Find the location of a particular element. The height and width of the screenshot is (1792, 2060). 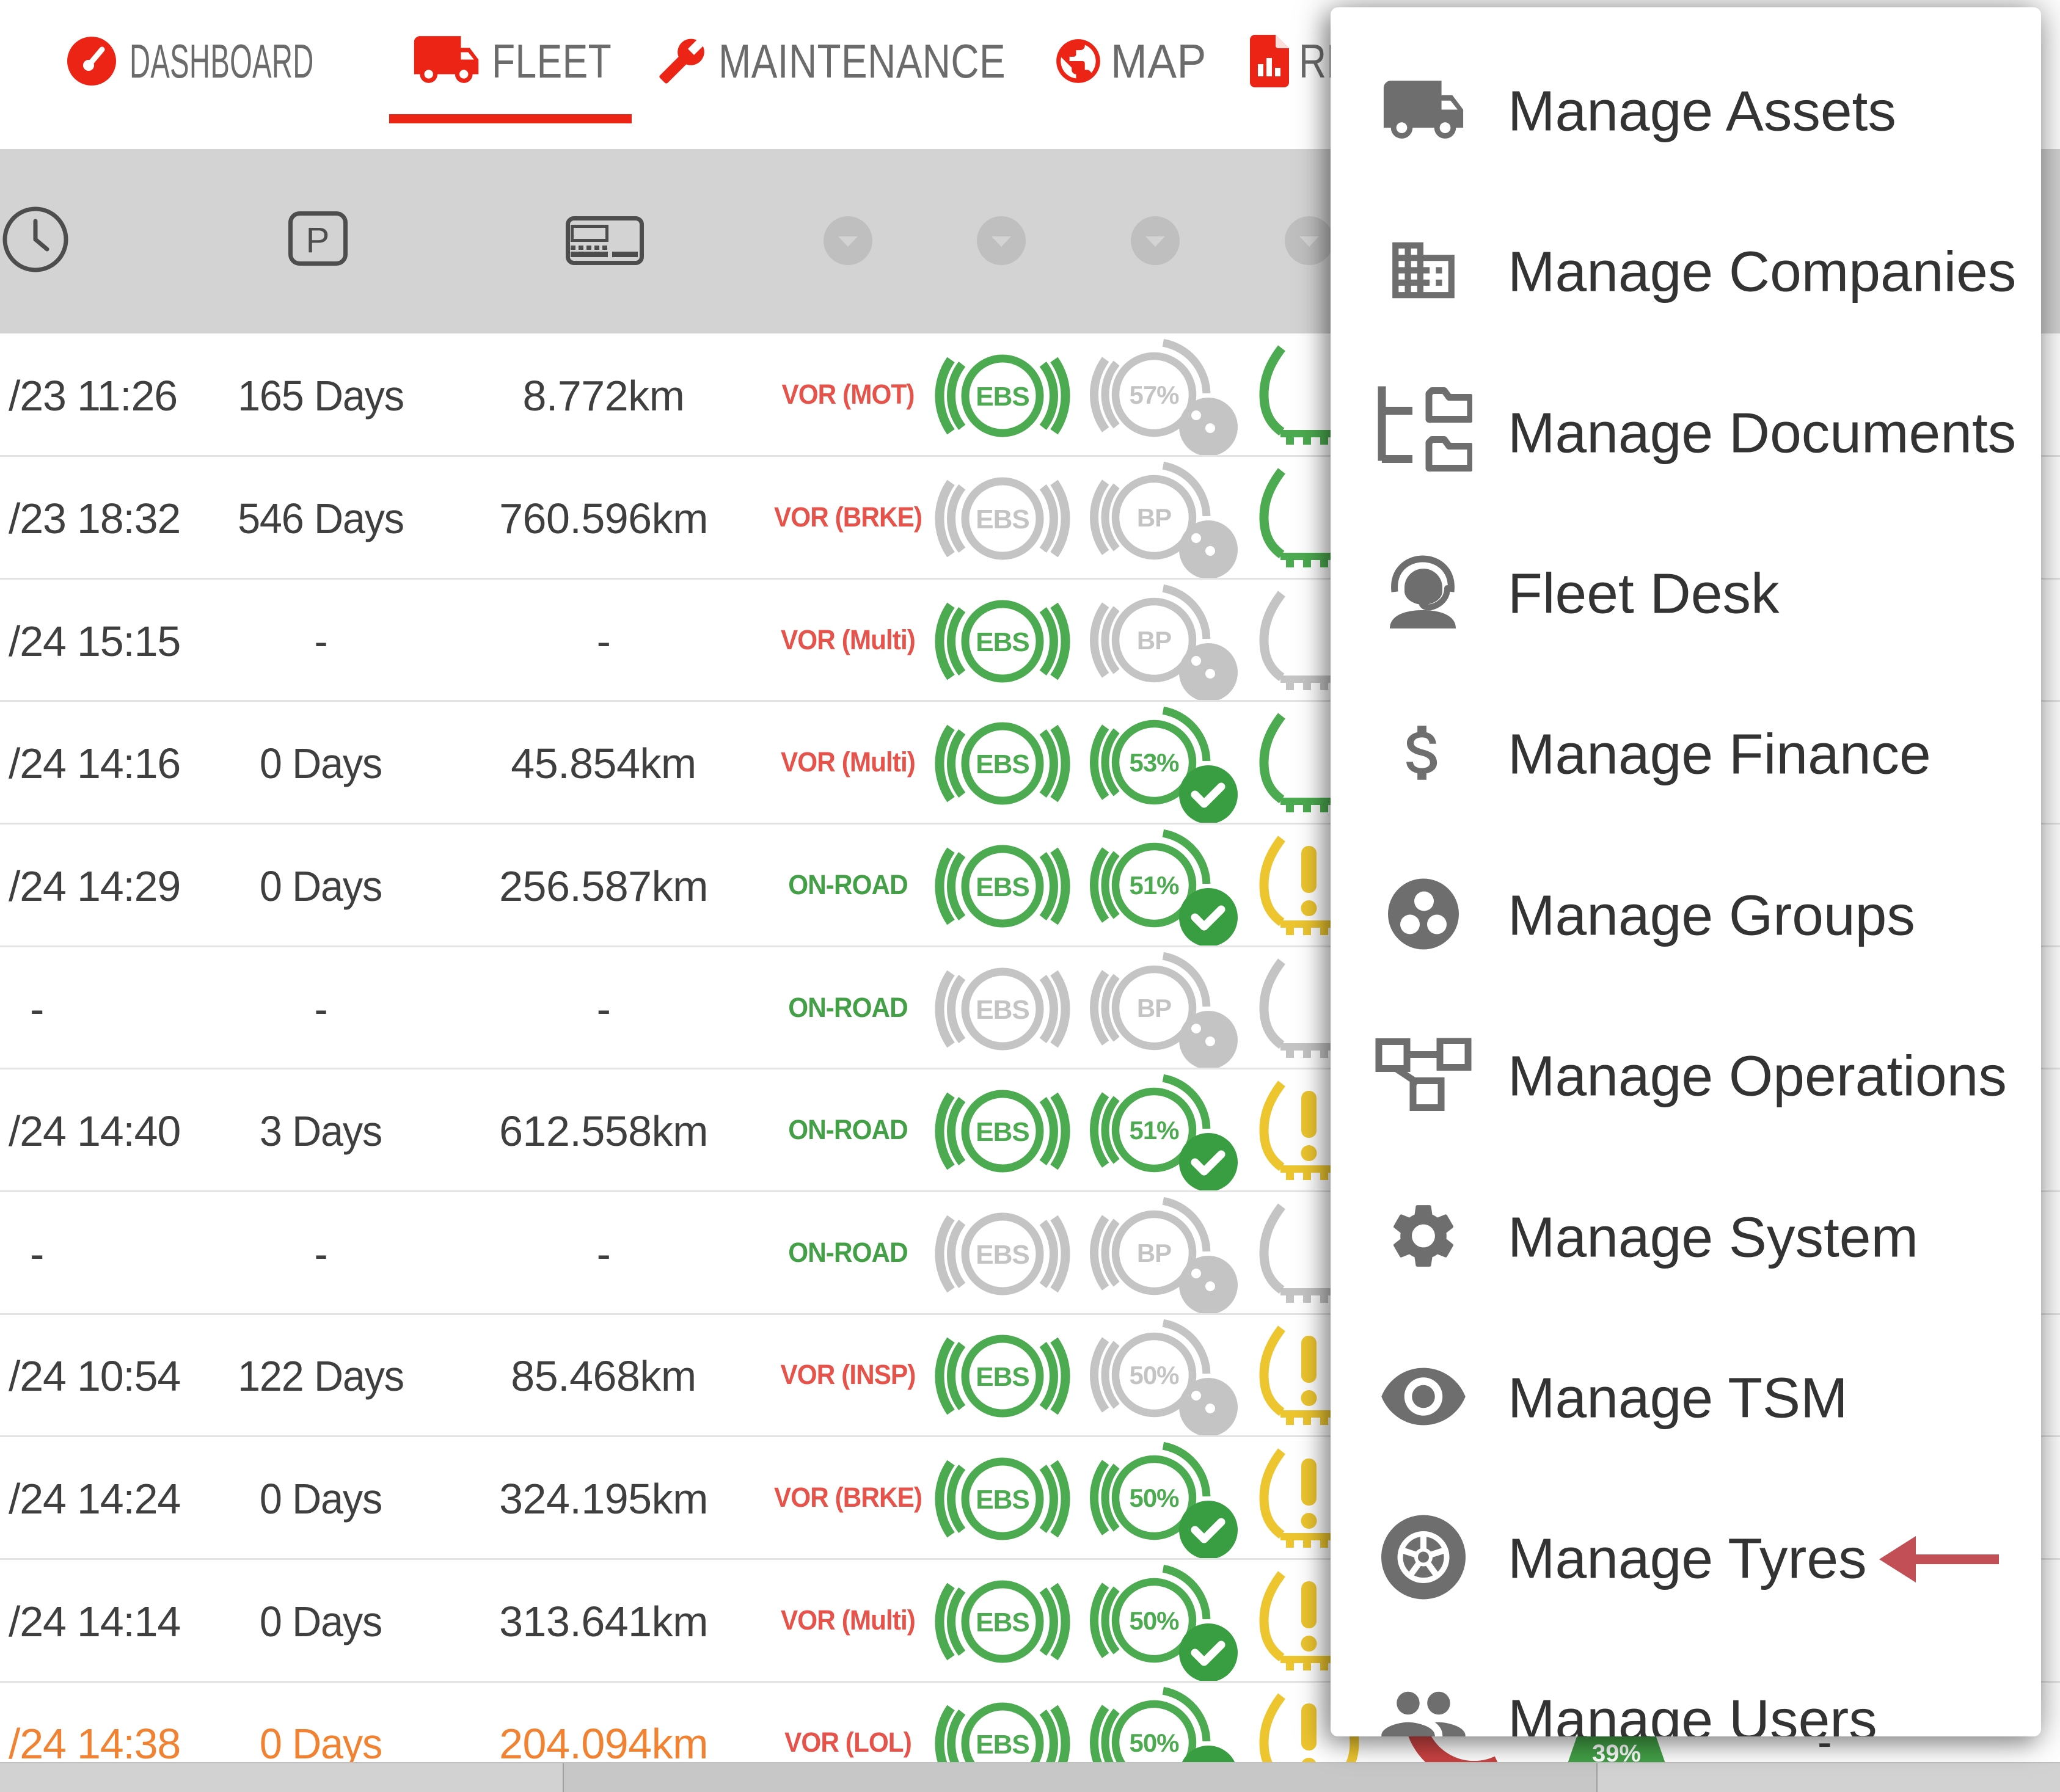

svg-text: P is located at coordinates (318, 240).